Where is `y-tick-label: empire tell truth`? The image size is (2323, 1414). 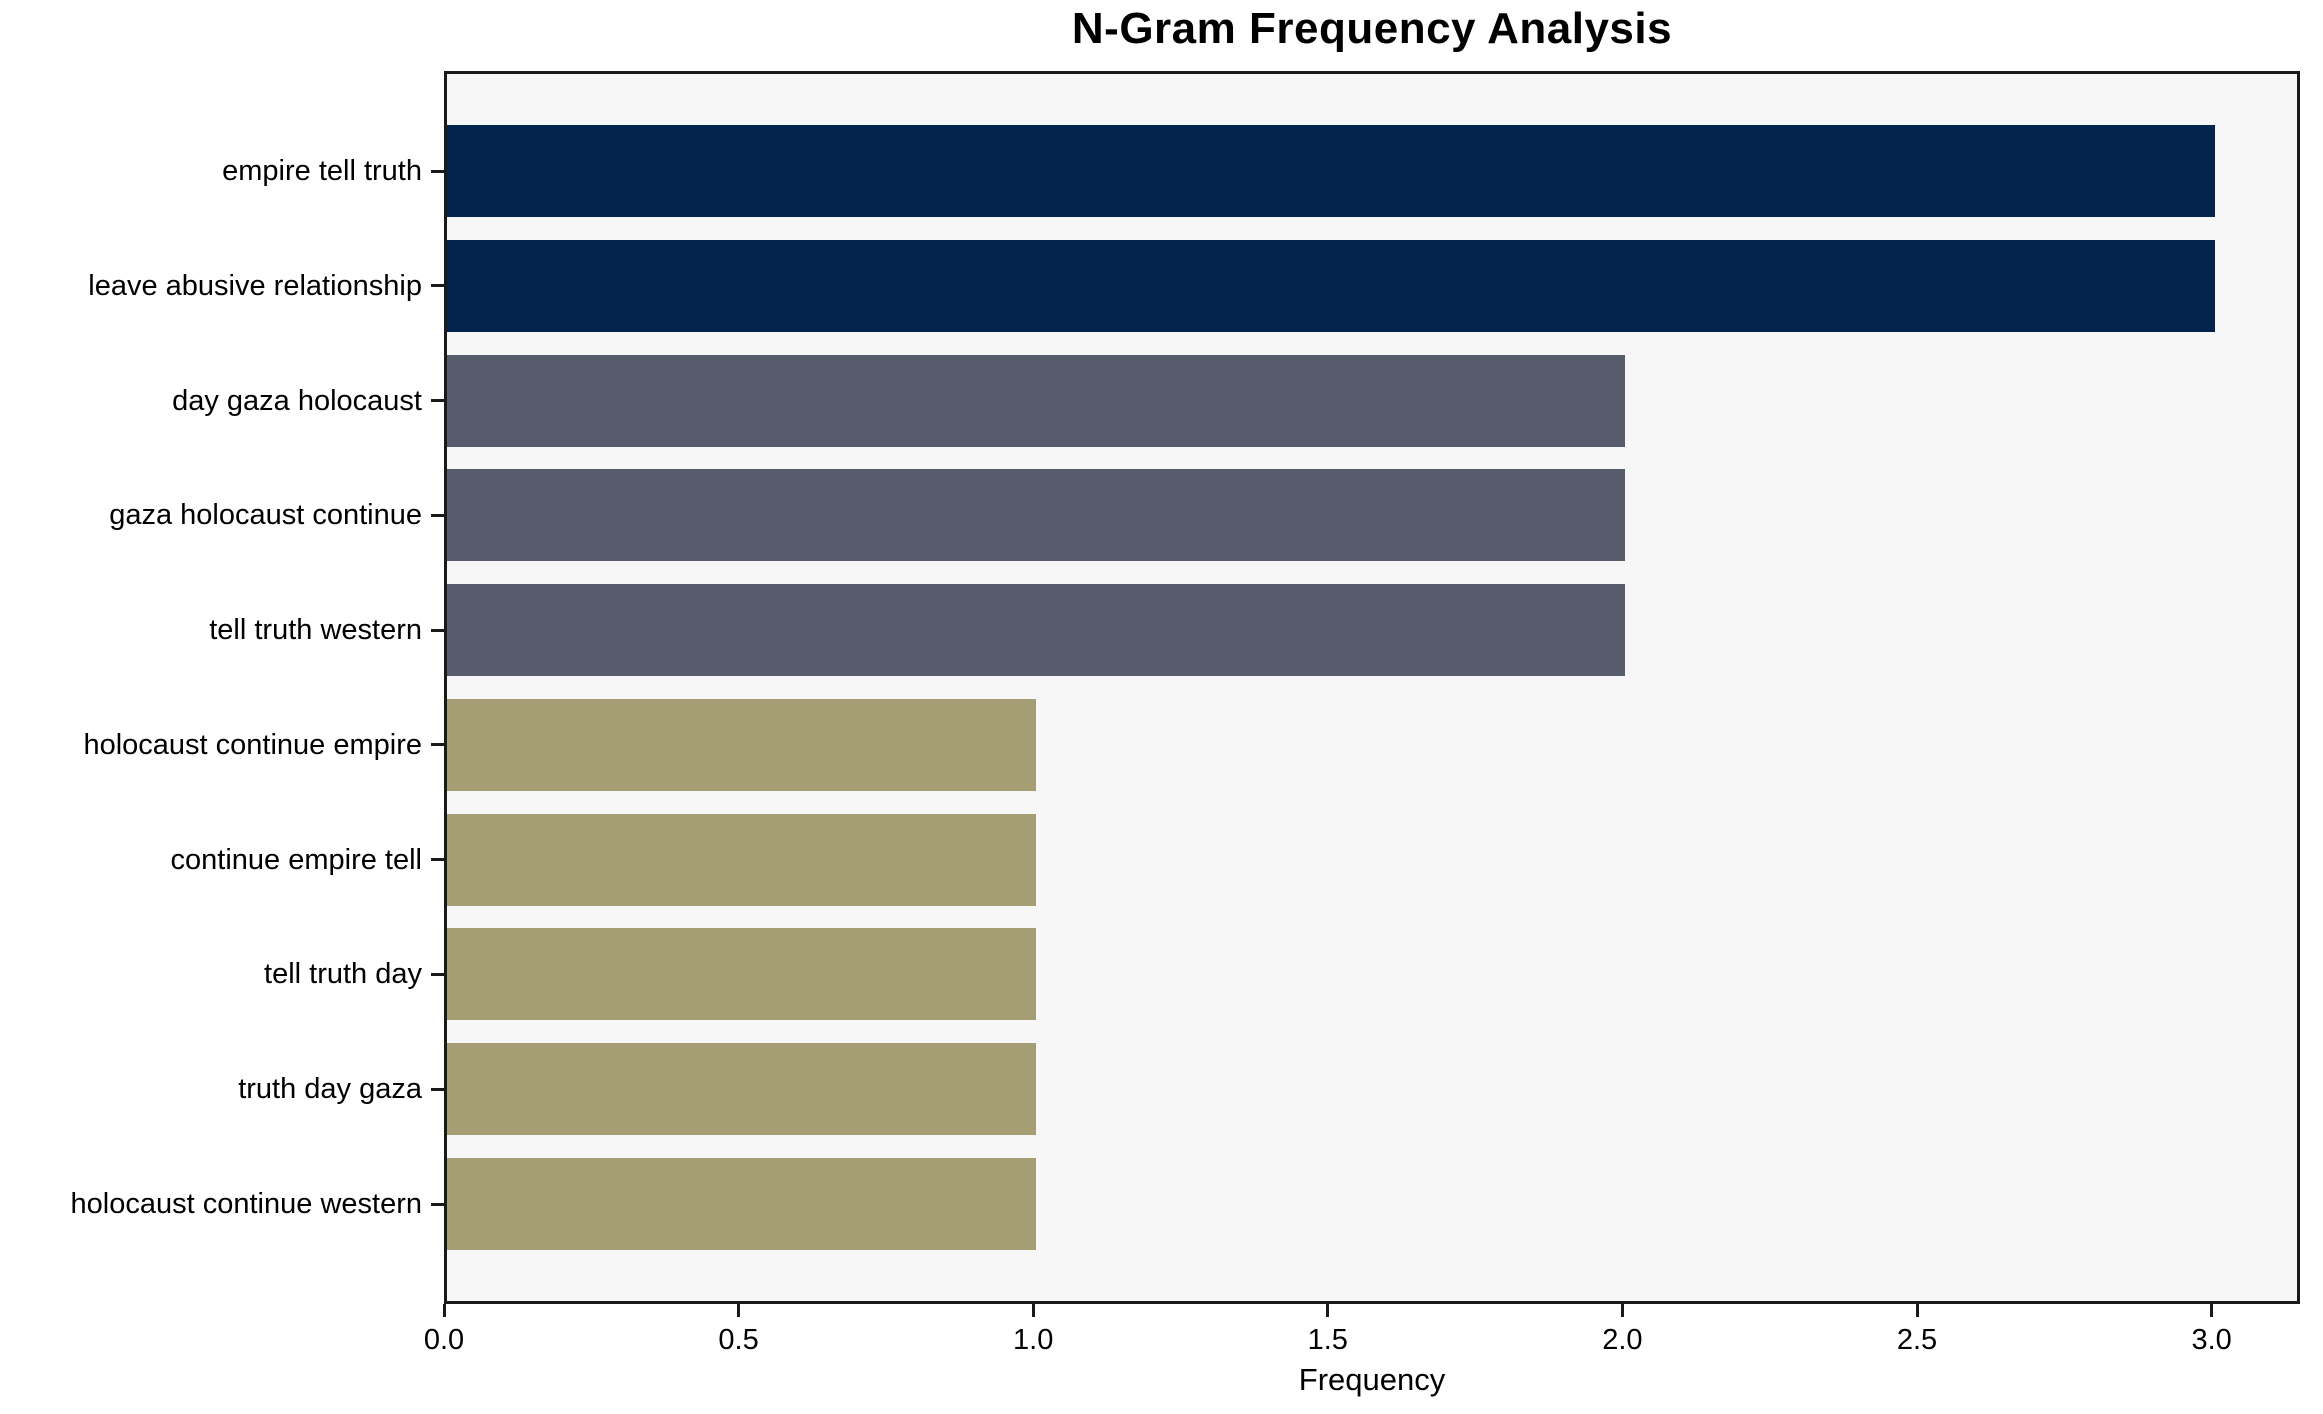
y-tick-label: empire tell truth is located at coordinates (322, 171).